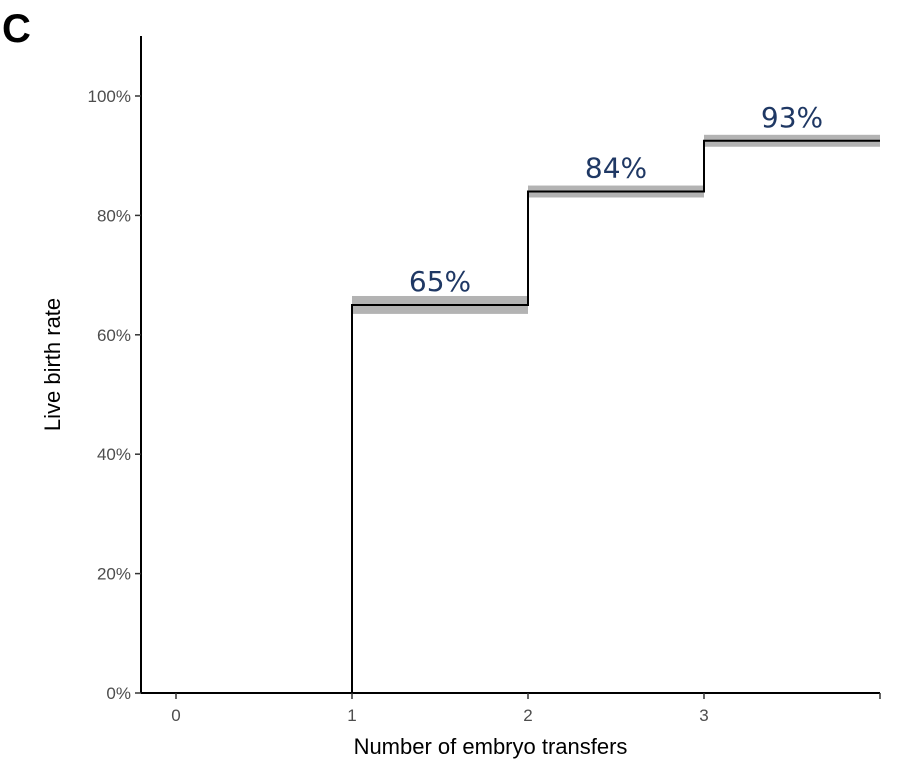  Describe the element at coordinates (114, 395) in the screenshot. I see `y-axis-ticks: 0% 20% 40% 60% 80% 100%` at that location.